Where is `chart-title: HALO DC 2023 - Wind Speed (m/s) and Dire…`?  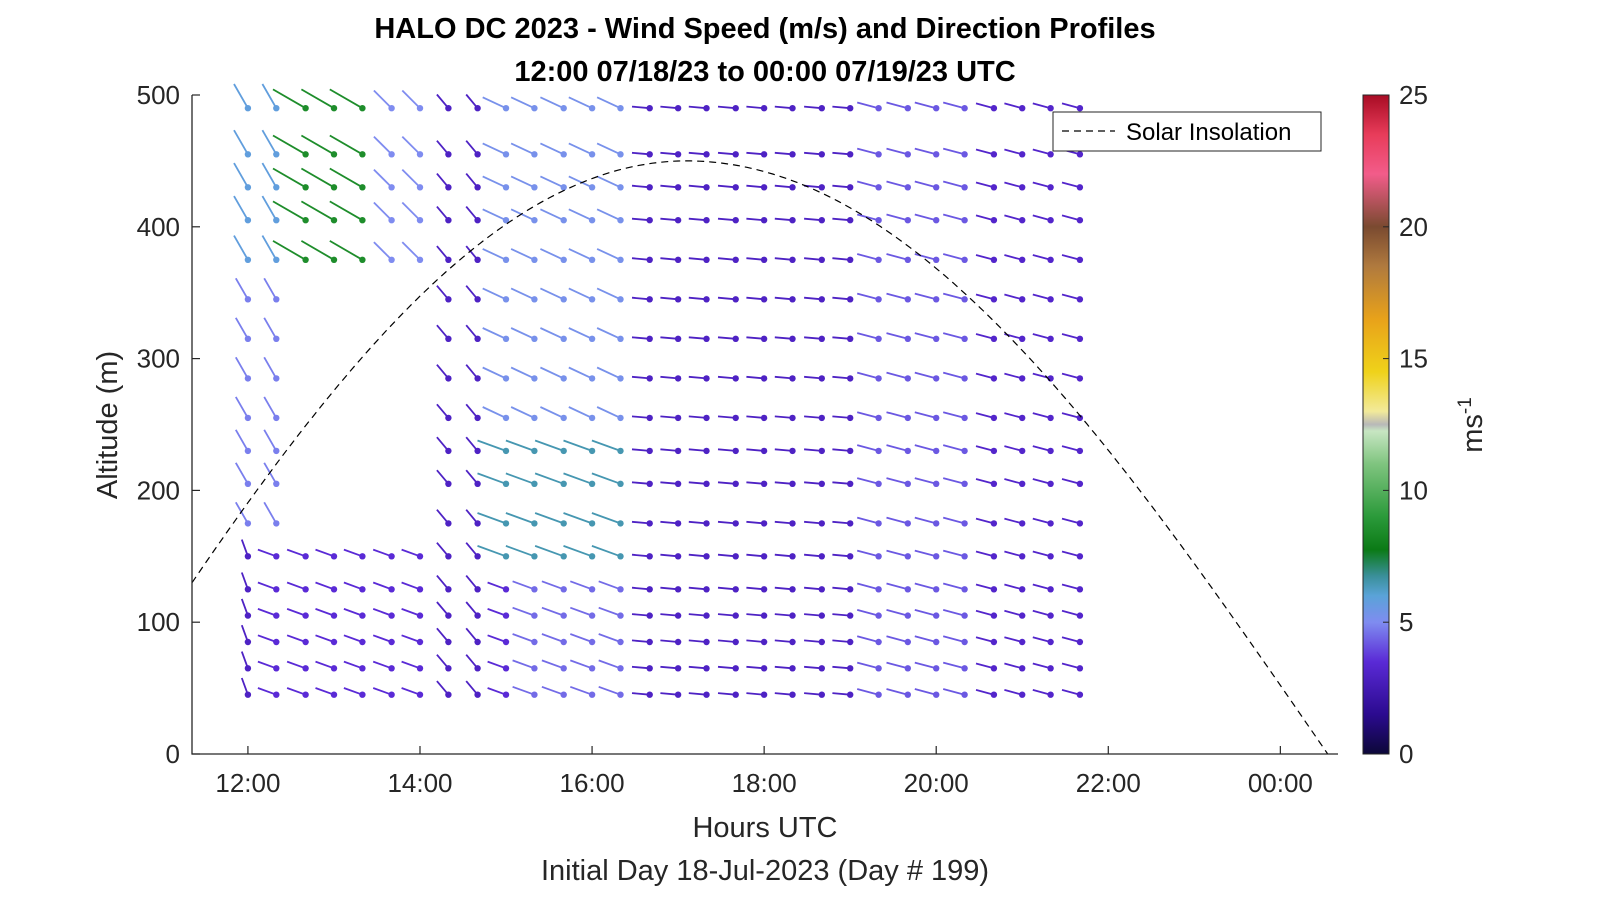 chart-title: HALO DC 2023 - Wind Speed (m/s) and Dire… is located at coordinates (764, 29).